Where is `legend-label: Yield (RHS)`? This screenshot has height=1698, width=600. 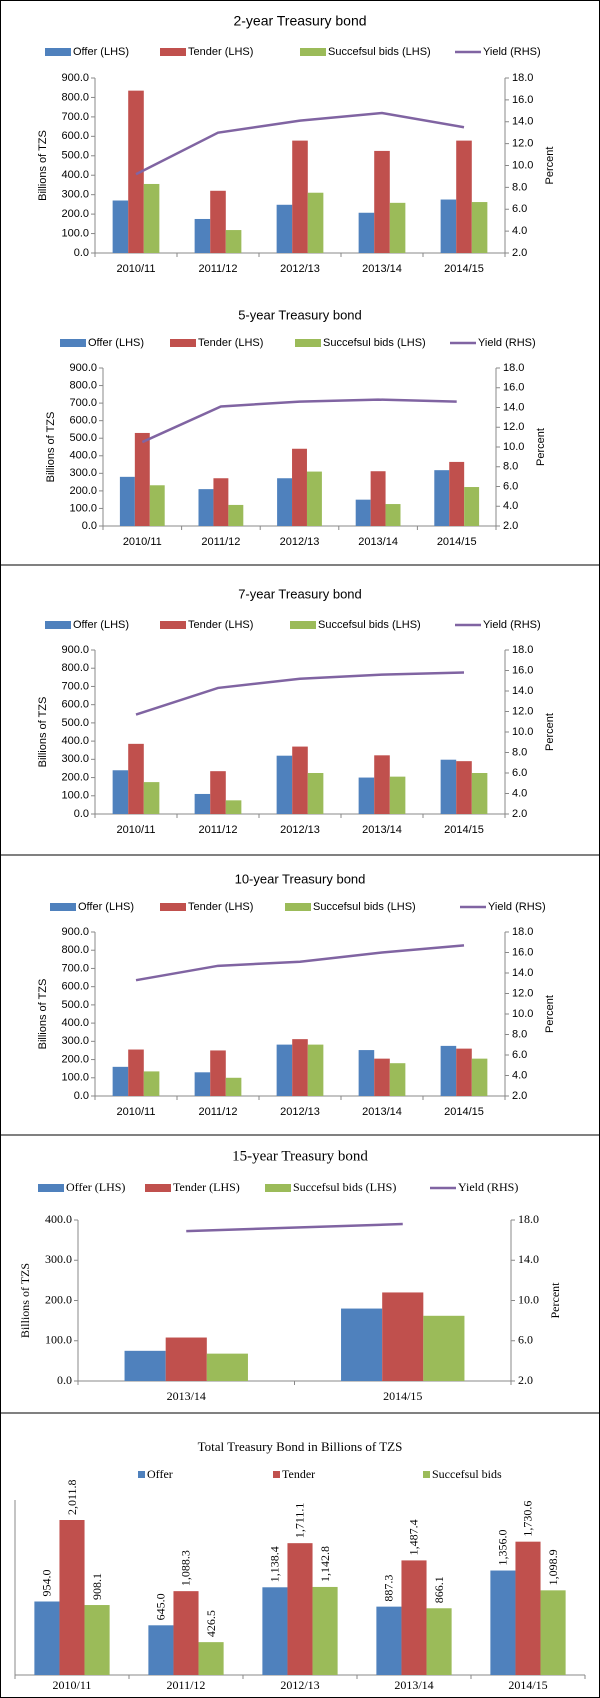 legend-label: Yield (RHS) is located at coordinates (488, 1187).